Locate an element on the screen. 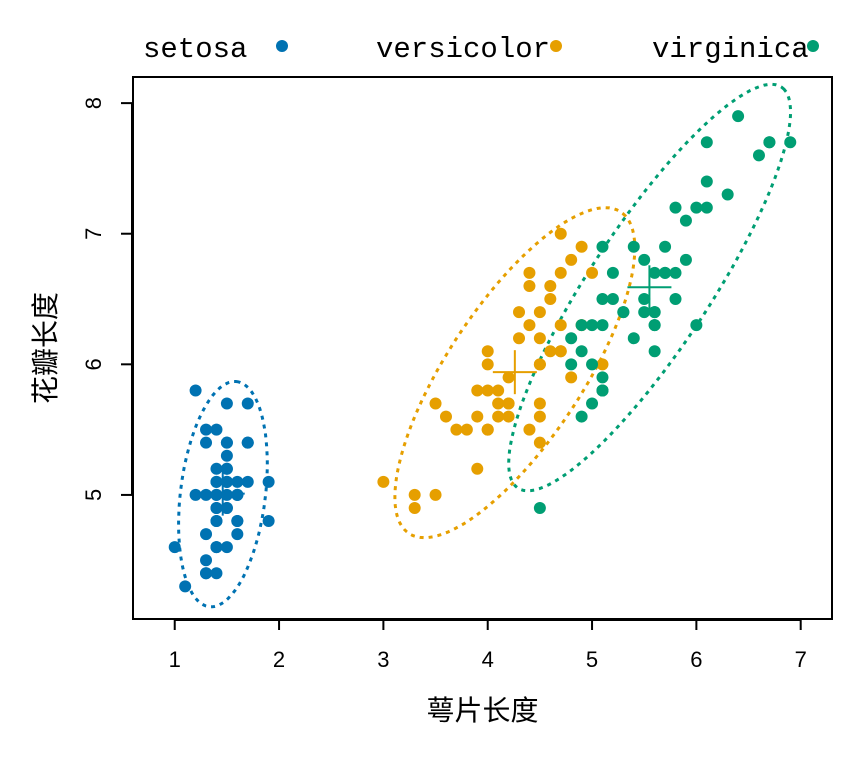 This screenshot has width=864, height=768. legend-label-setosa: setosa is located at coordinates (195, 49).